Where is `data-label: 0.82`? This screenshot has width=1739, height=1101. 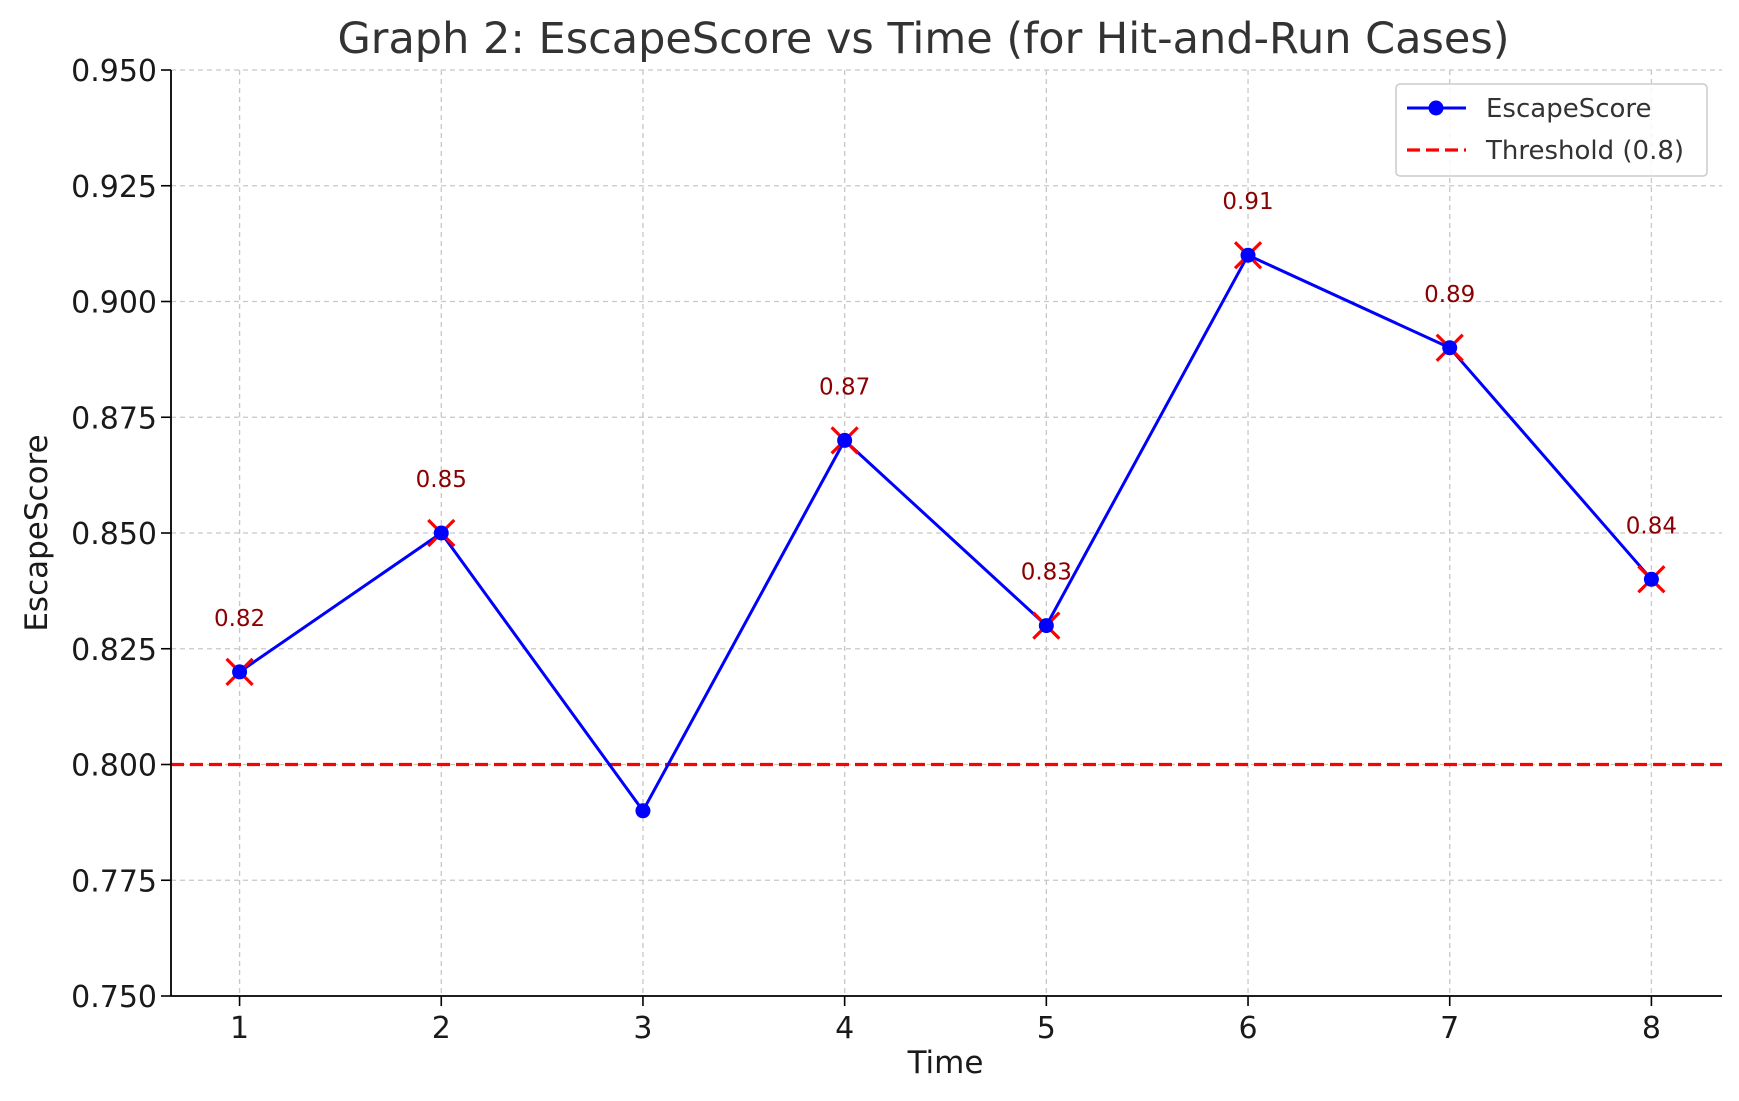
data-label: 0.82 is located at coordinates (239, 619).